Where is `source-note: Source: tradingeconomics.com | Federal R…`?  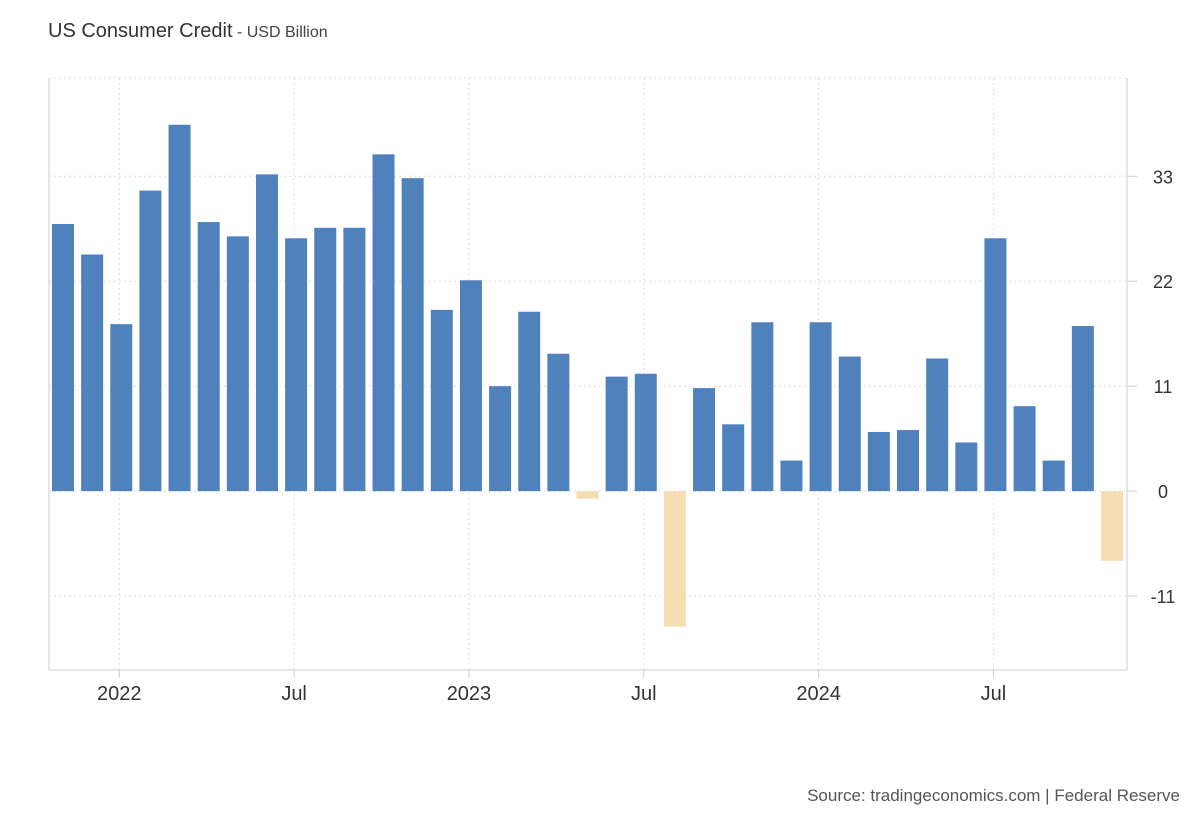 source-note: Source: tradingeconomics.com | Federal R… is located at coordinates (993, 795).